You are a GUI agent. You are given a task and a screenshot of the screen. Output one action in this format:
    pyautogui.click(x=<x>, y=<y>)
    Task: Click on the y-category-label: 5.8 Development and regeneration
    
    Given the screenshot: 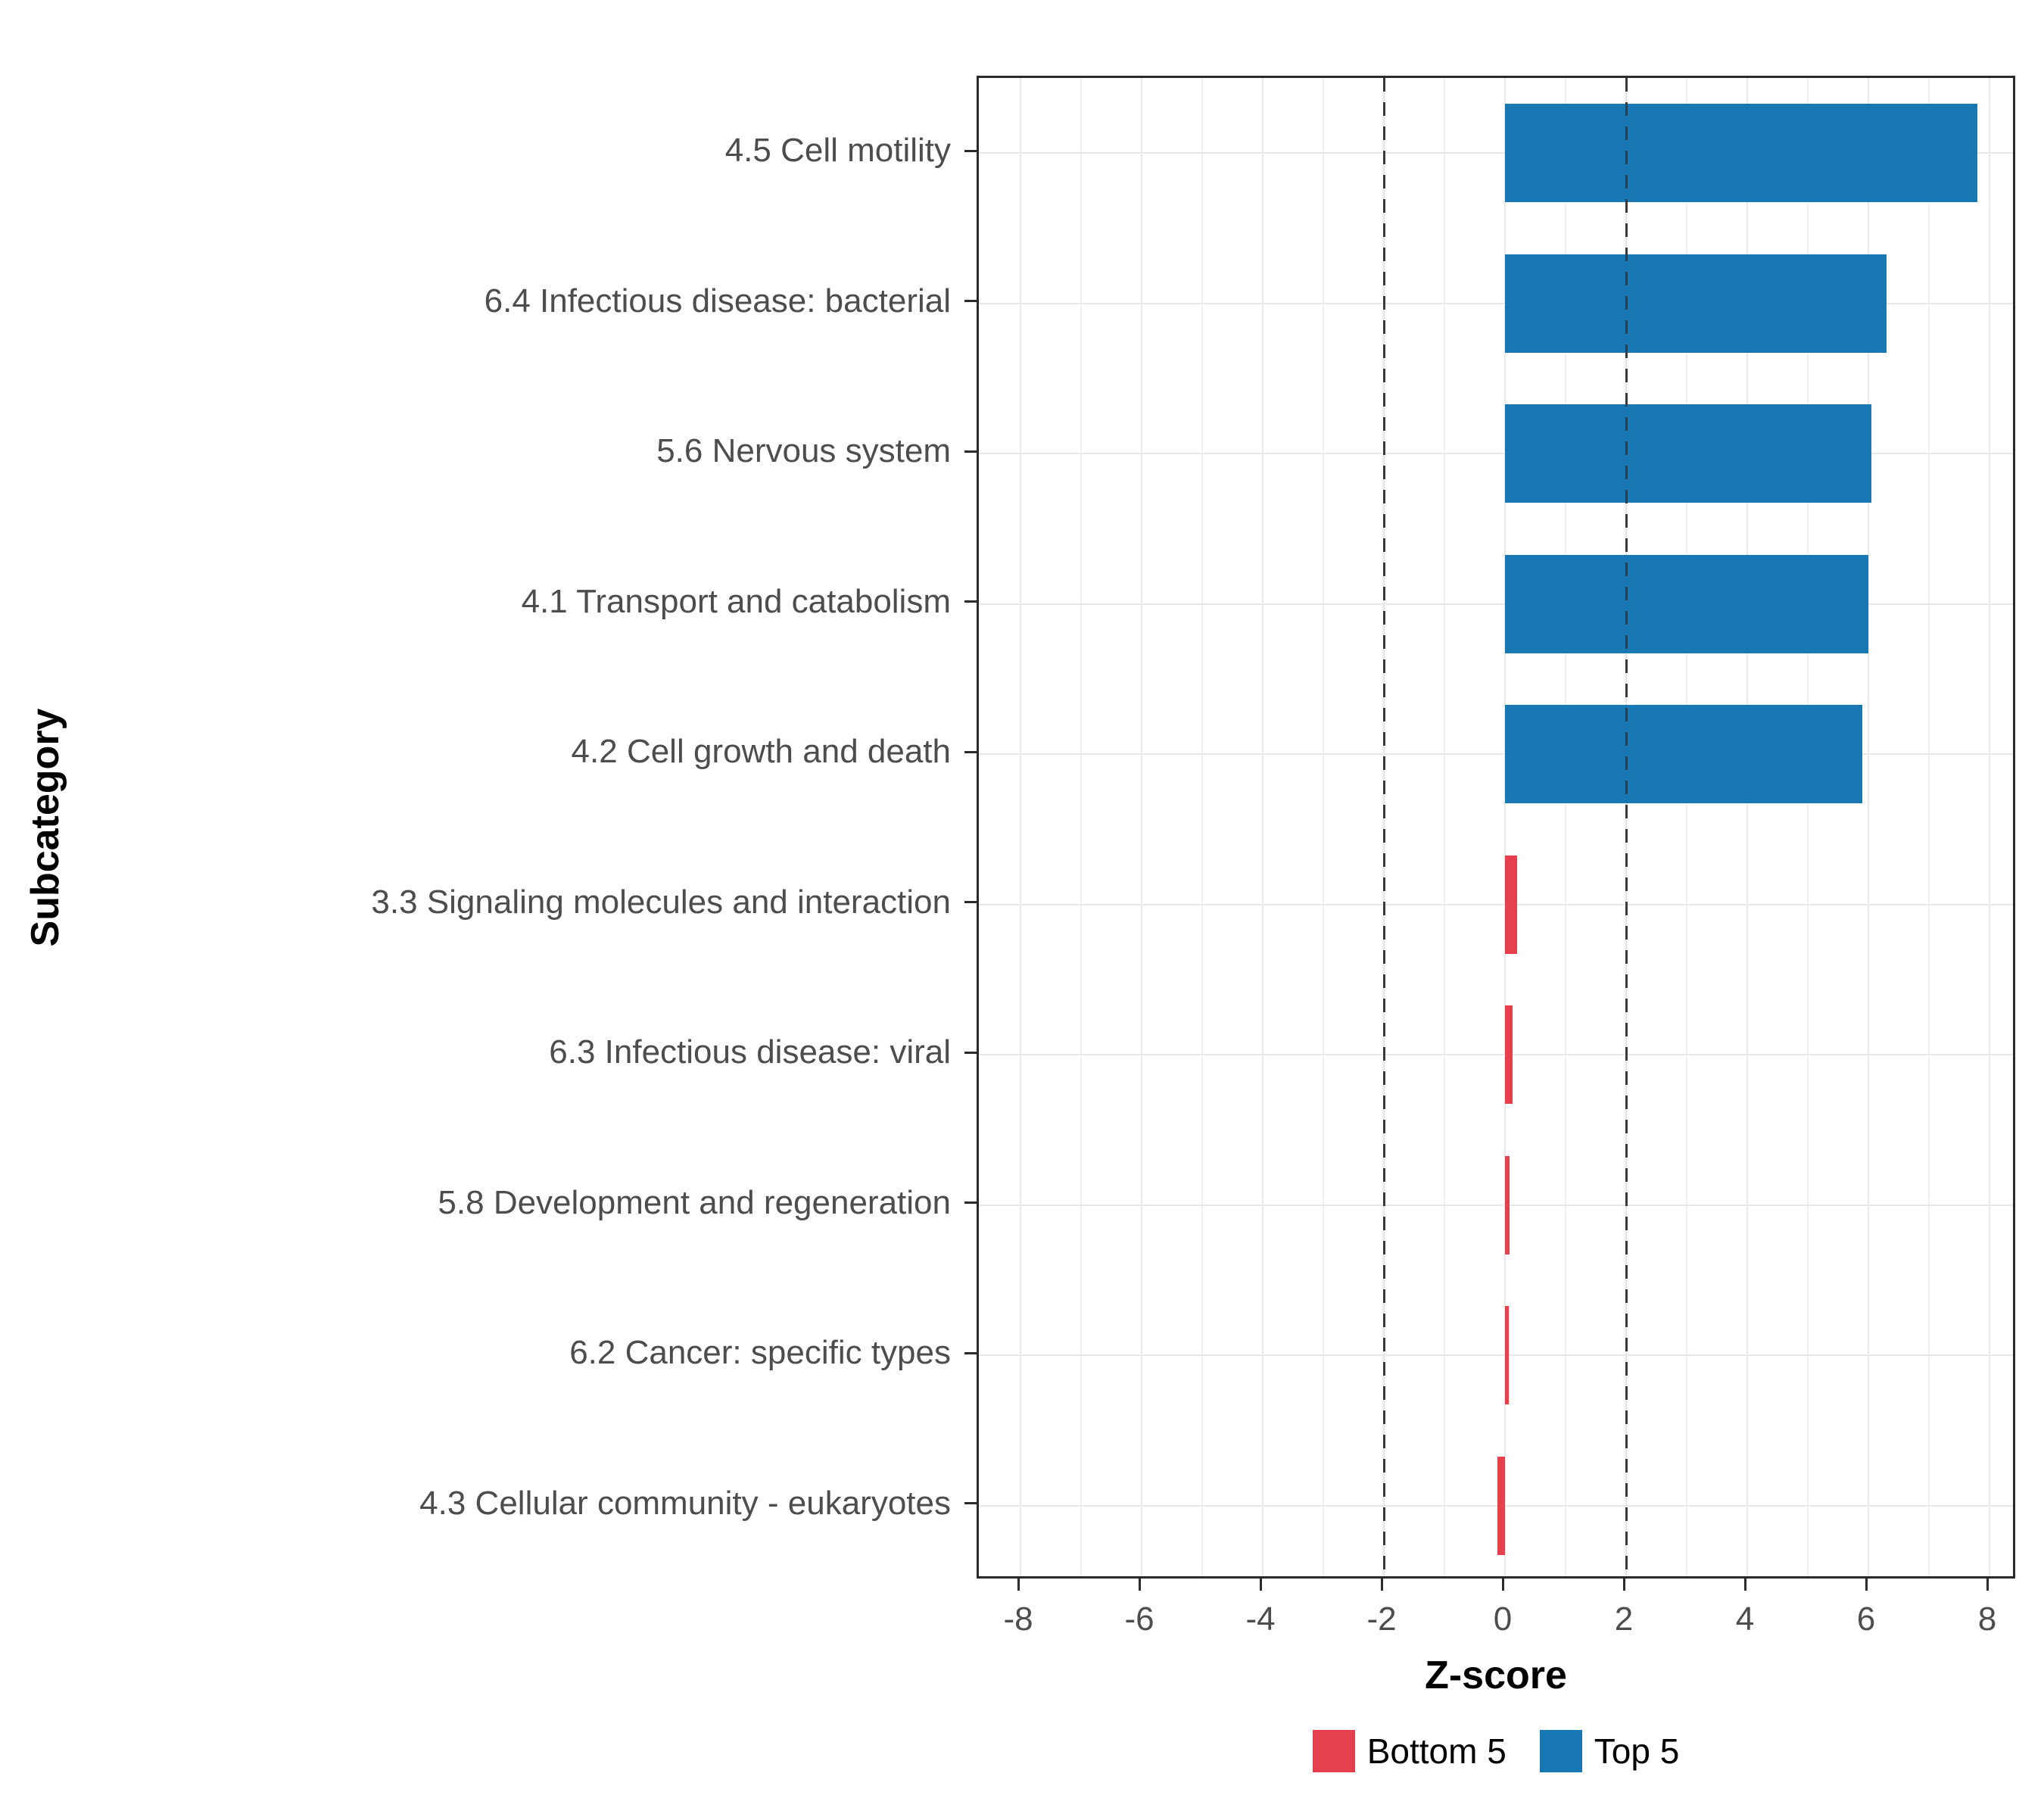 What is the action you would take?
    pyautogui.click(x=694, y=1202)
    